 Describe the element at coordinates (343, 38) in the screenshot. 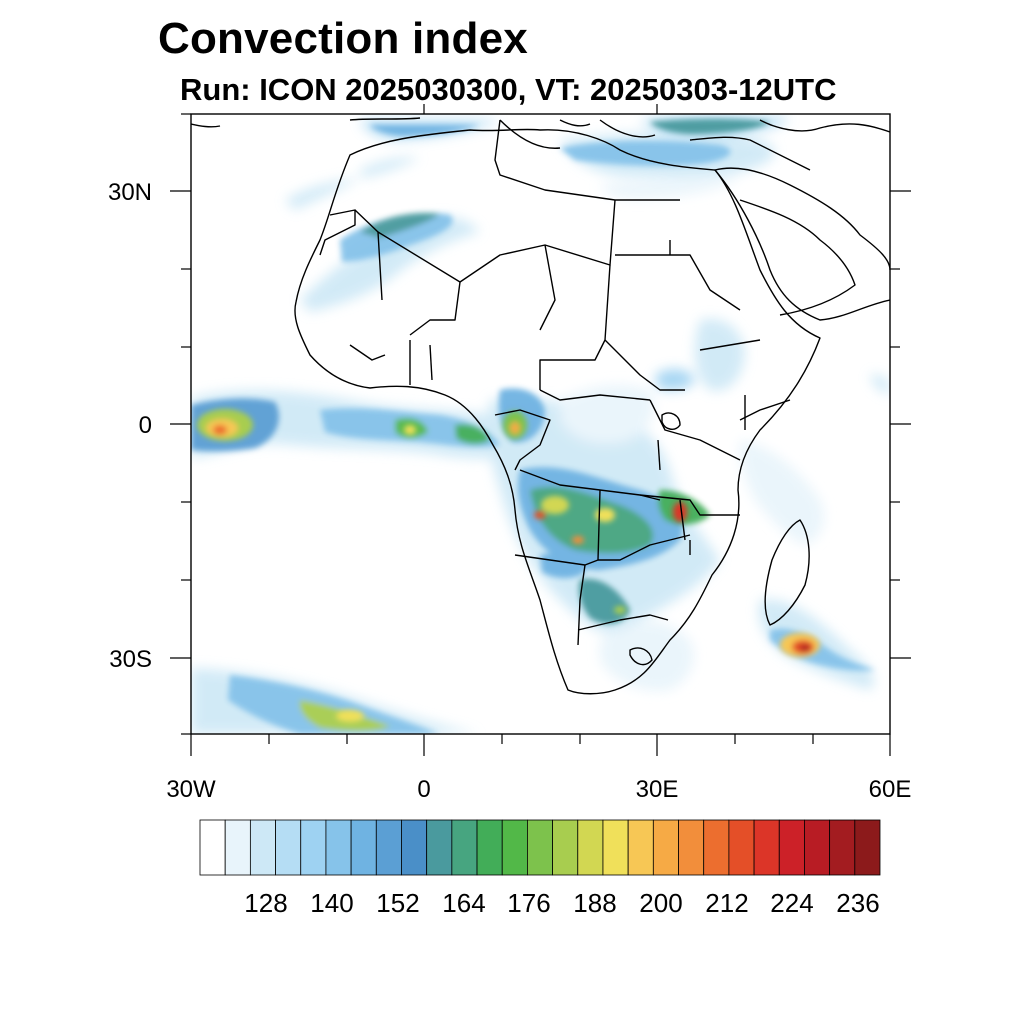

I see `chart-title: Convection index` at that location.